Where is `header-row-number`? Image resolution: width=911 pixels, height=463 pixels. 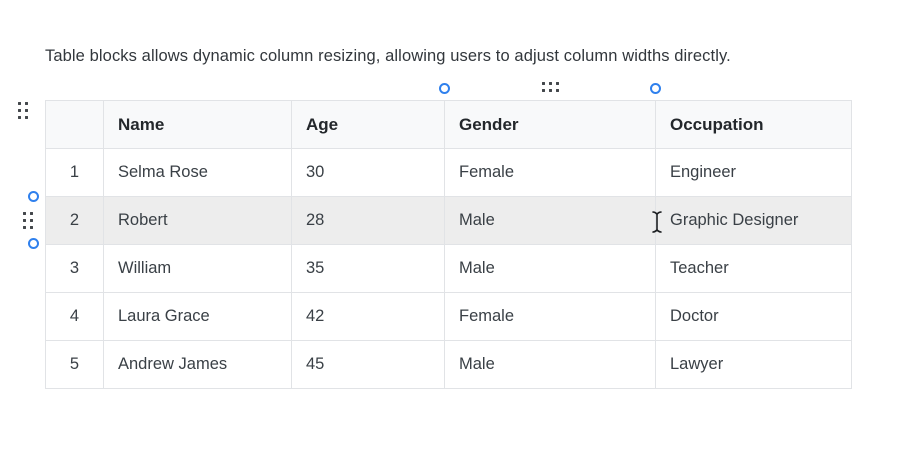 header-row-number is located at coordinates (74, 124).